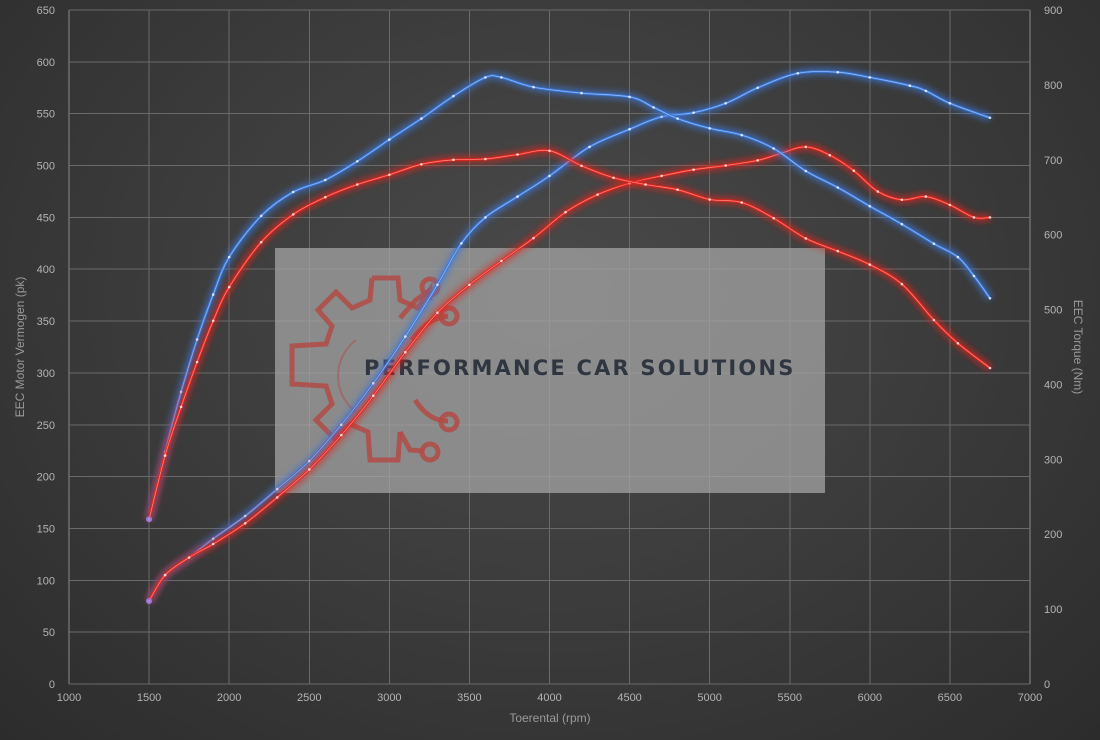 The height and width of the screenshot is (740, 1100). I want to click on x-tick-label: 5000, so click(709, 698).